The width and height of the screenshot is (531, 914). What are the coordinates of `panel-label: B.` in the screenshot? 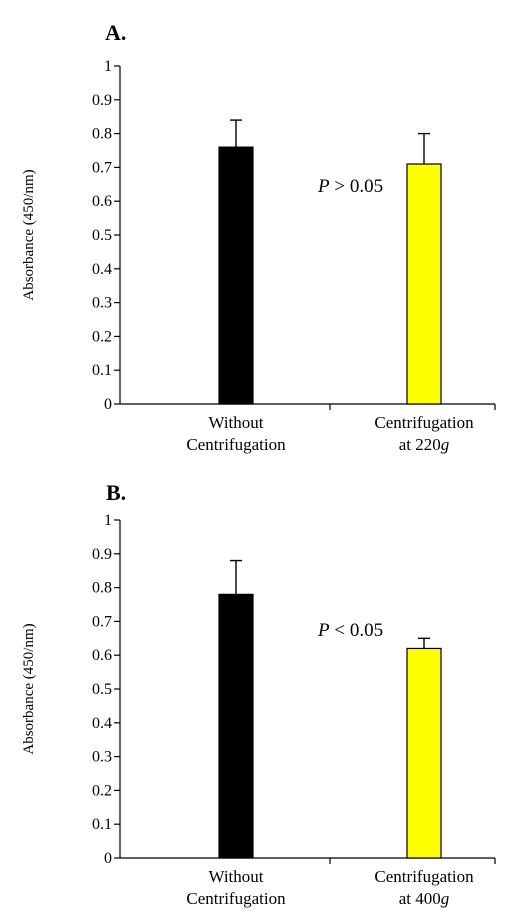 It's located at (116, 492).